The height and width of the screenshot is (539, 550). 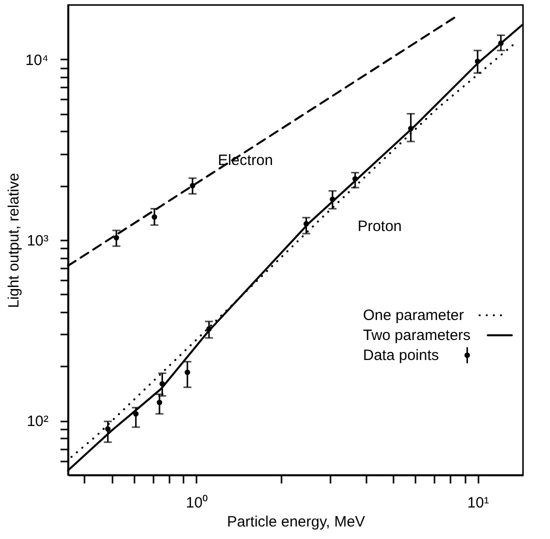 I want to click on legend-label: Two parameters, so click(x=417, y=335).